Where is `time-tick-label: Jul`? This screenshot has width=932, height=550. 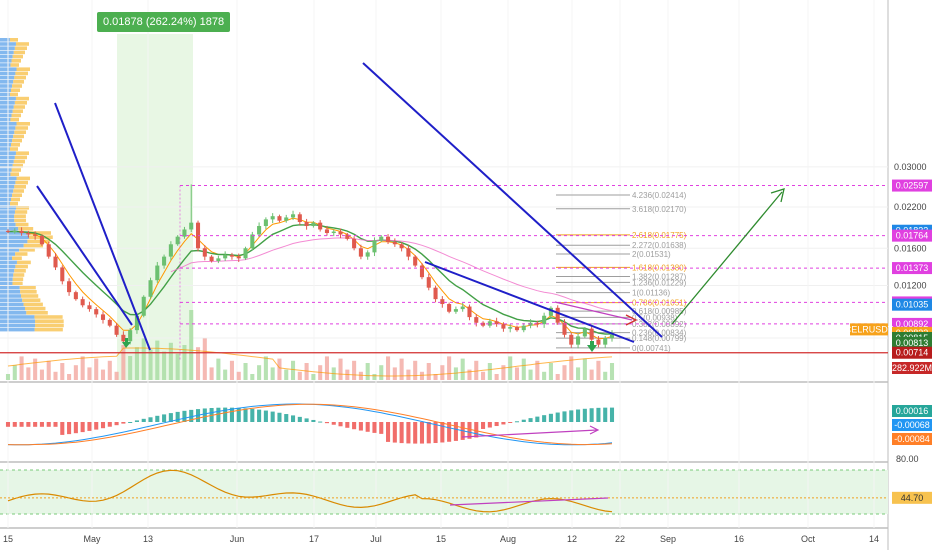 time-tick-label: Jul is located at coordinates (376, 539).